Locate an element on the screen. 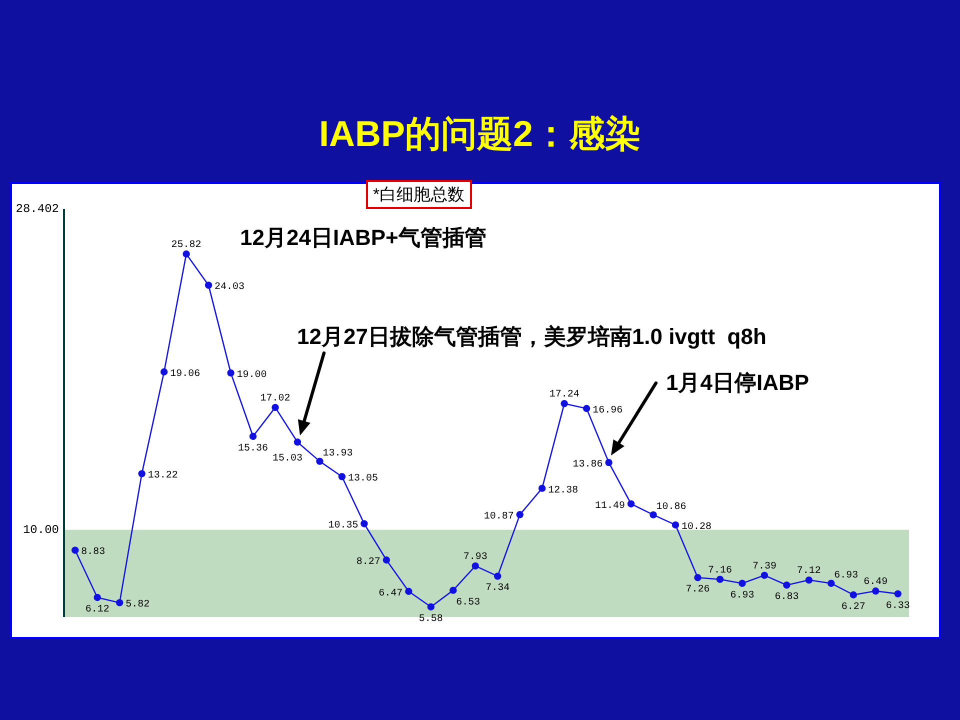  data-label: 6.27 is located at coordinates (853, 607).